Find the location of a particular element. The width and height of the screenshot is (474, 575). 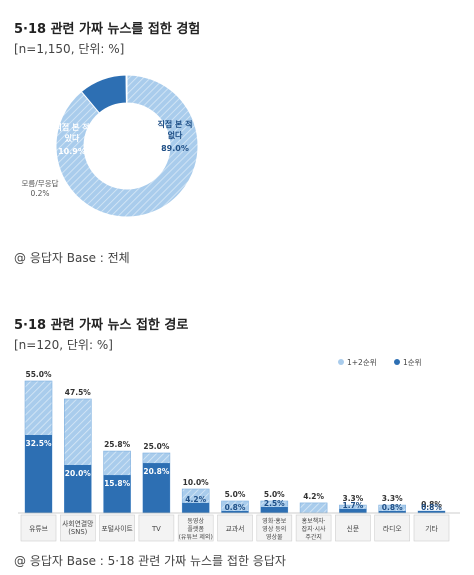

category-label: 라디오 is located at coordinates (392, 528).